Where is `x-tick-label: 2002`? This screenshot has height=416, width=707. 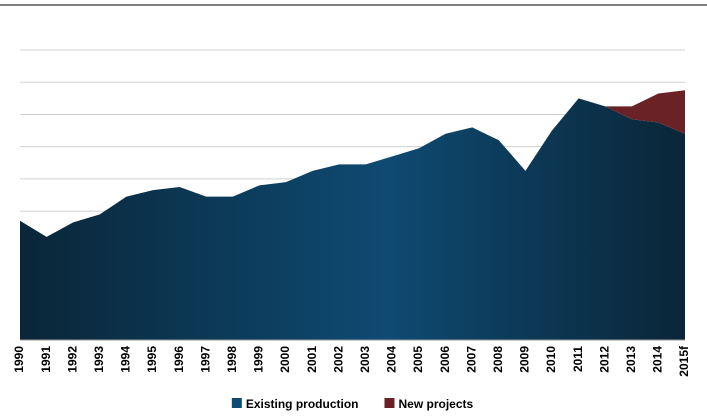 x-tick-label: 2002 is located at coordinates (338, 359).